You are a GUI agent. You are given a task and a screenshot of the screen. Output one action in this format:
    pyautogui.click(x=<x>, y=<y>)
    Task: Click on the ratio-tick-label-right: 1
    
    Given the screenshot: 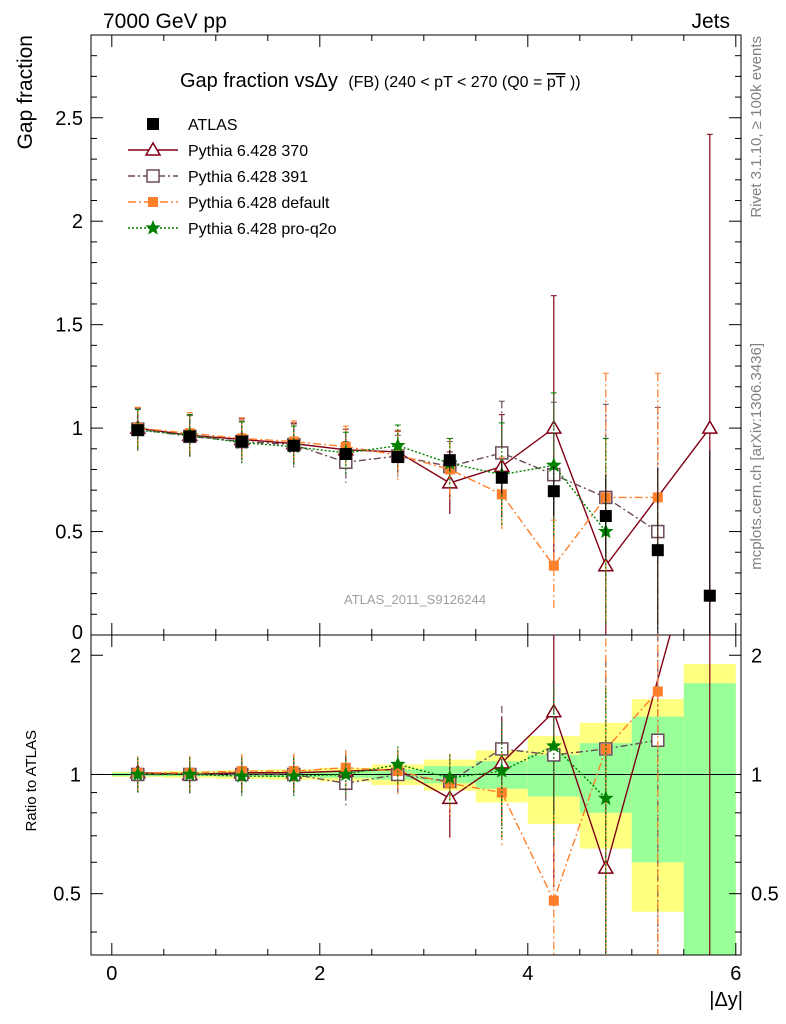 What is the action you would take?
    pyautogui.click(x=756, y=775)
    